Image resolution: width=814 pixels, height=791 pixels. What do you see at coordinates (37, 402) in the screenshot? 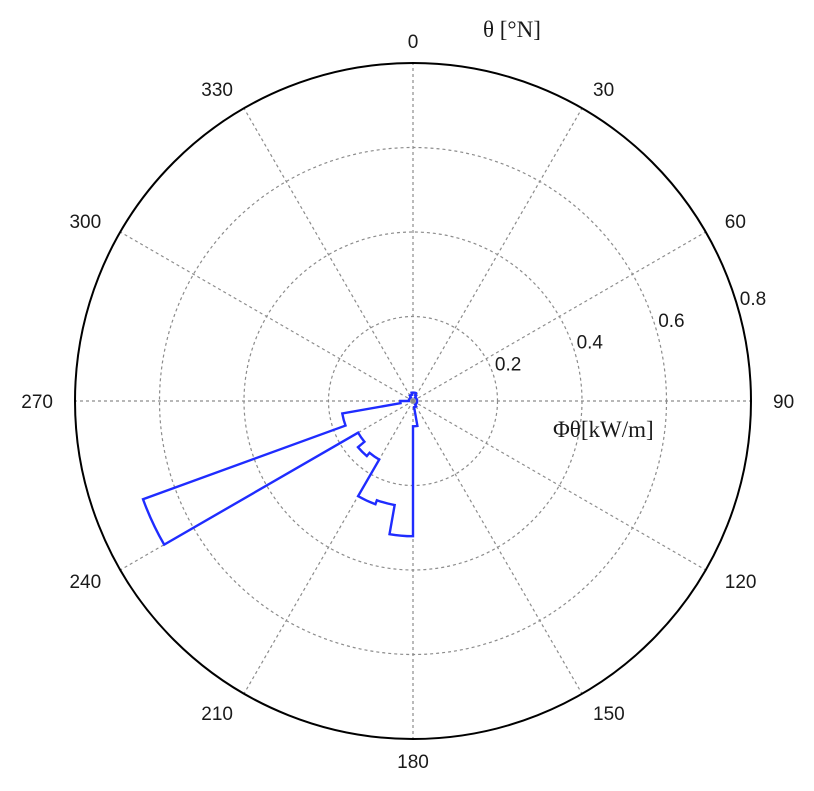
I see `angular-tick-label: 270` at bounding box center [37, 402].